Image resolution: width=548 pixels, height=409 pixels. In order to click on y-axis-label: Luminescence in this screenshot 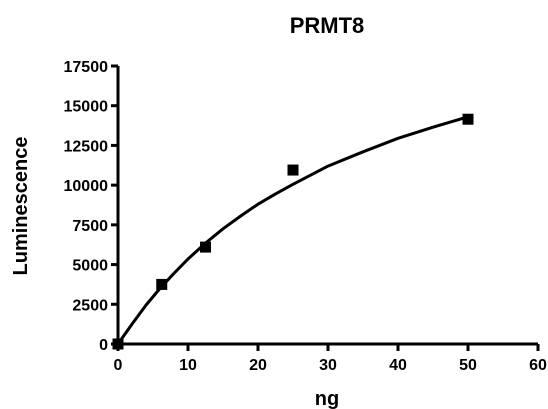, I will do `click(21, 206)`.